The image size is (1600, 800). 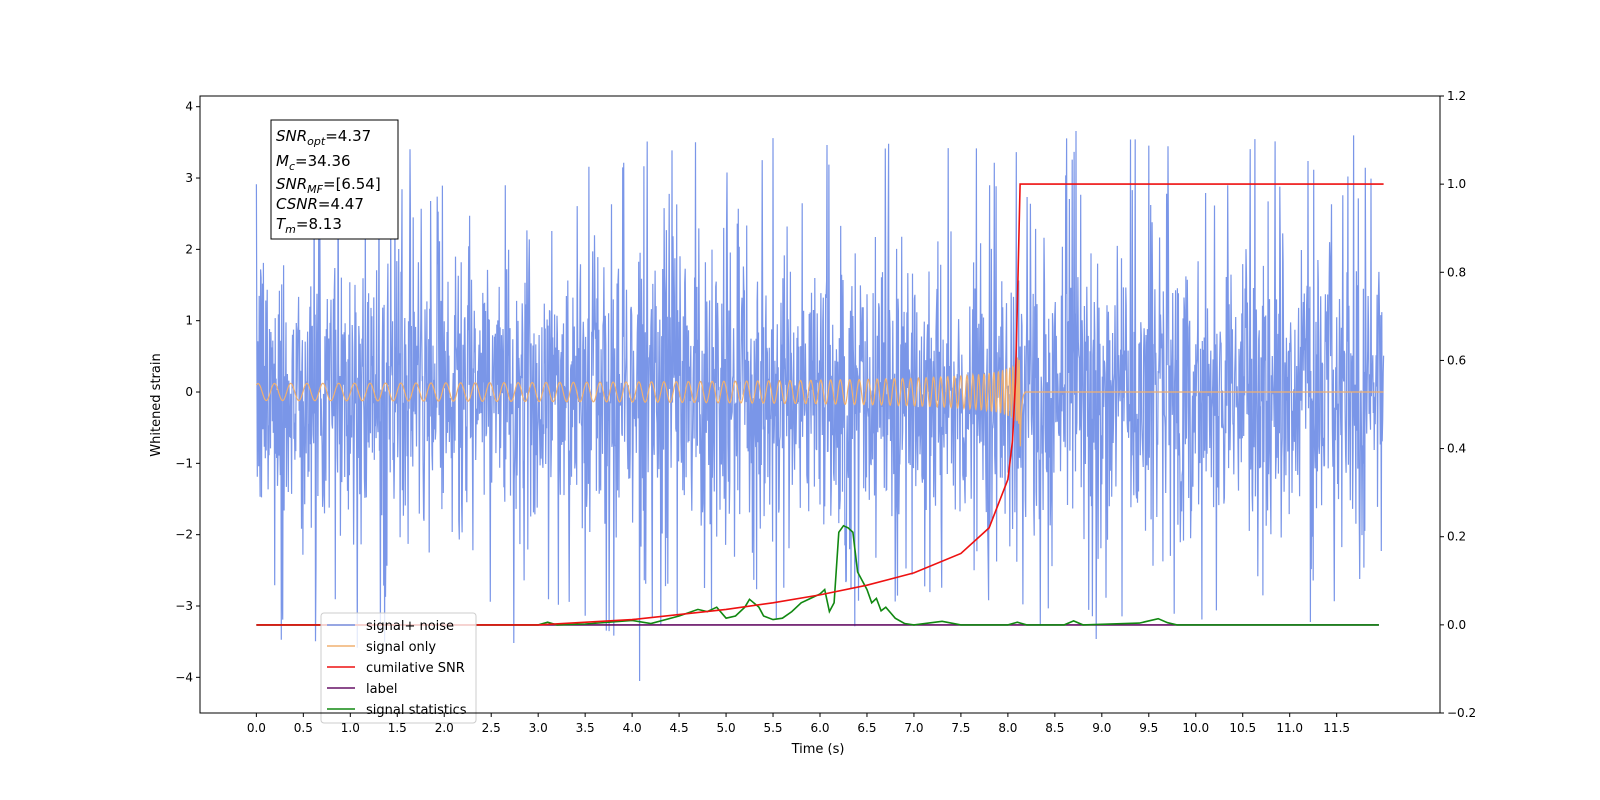 What do you see at coordinates (189, 107) in the screenshot?
I see `y-tick-label: 4` at bounding box center [189, 107].